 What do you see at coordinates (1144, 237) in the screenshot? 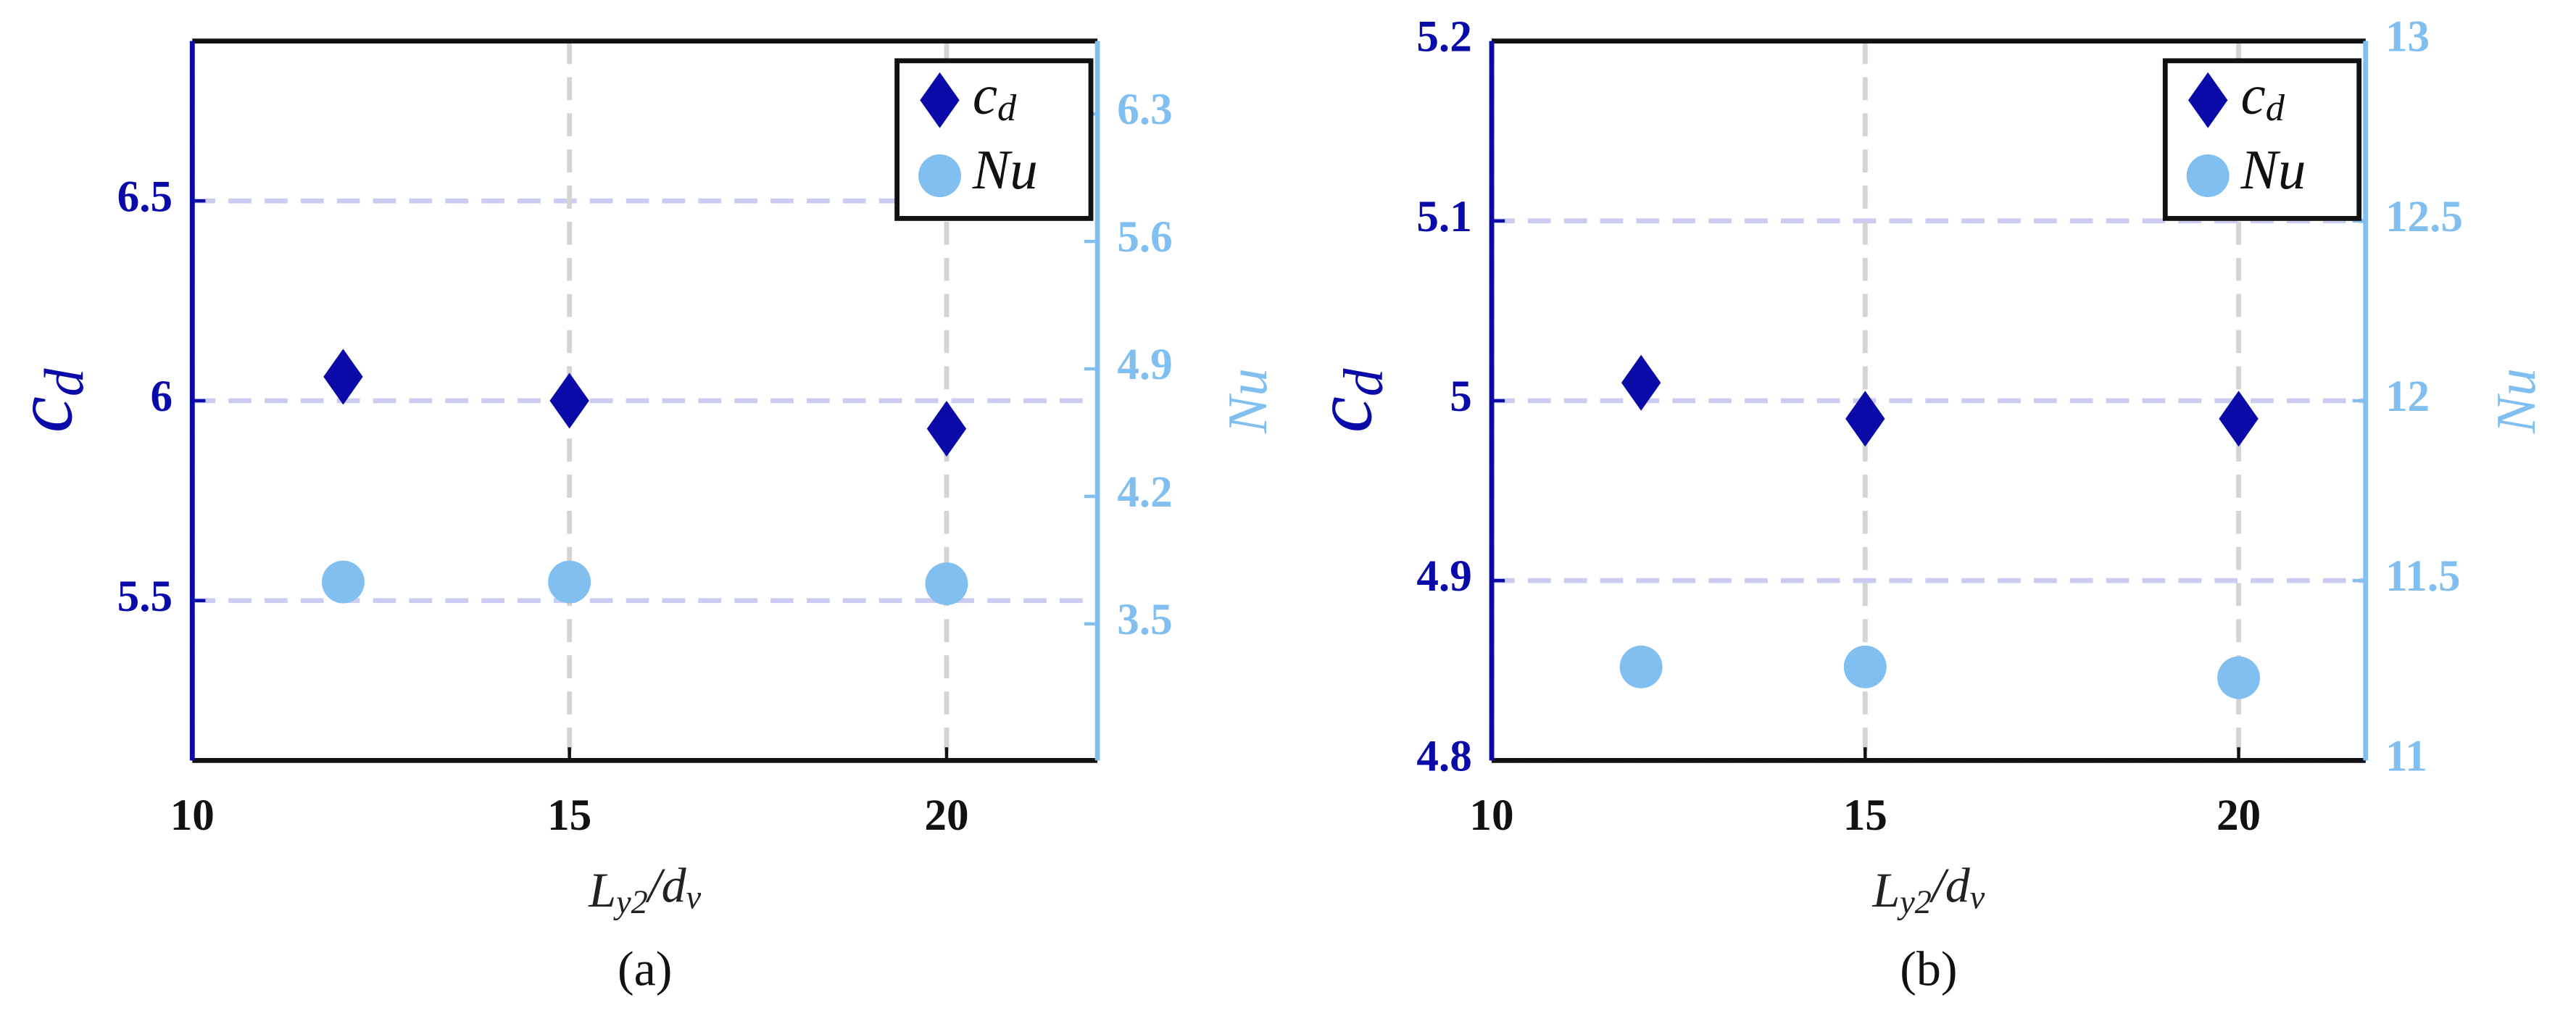
I see `y2-tick-label: 5.6` at bounding box center [1144, 237].